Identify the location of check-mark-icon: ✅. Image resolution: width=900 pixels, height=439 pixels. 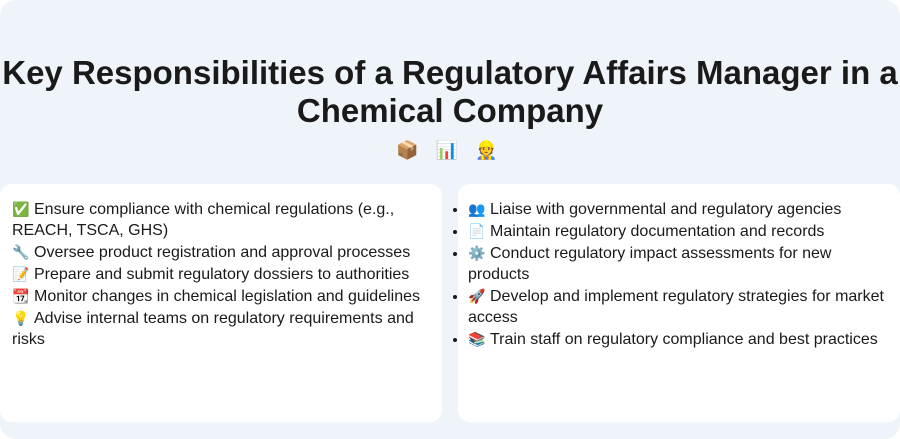
(21, 209).